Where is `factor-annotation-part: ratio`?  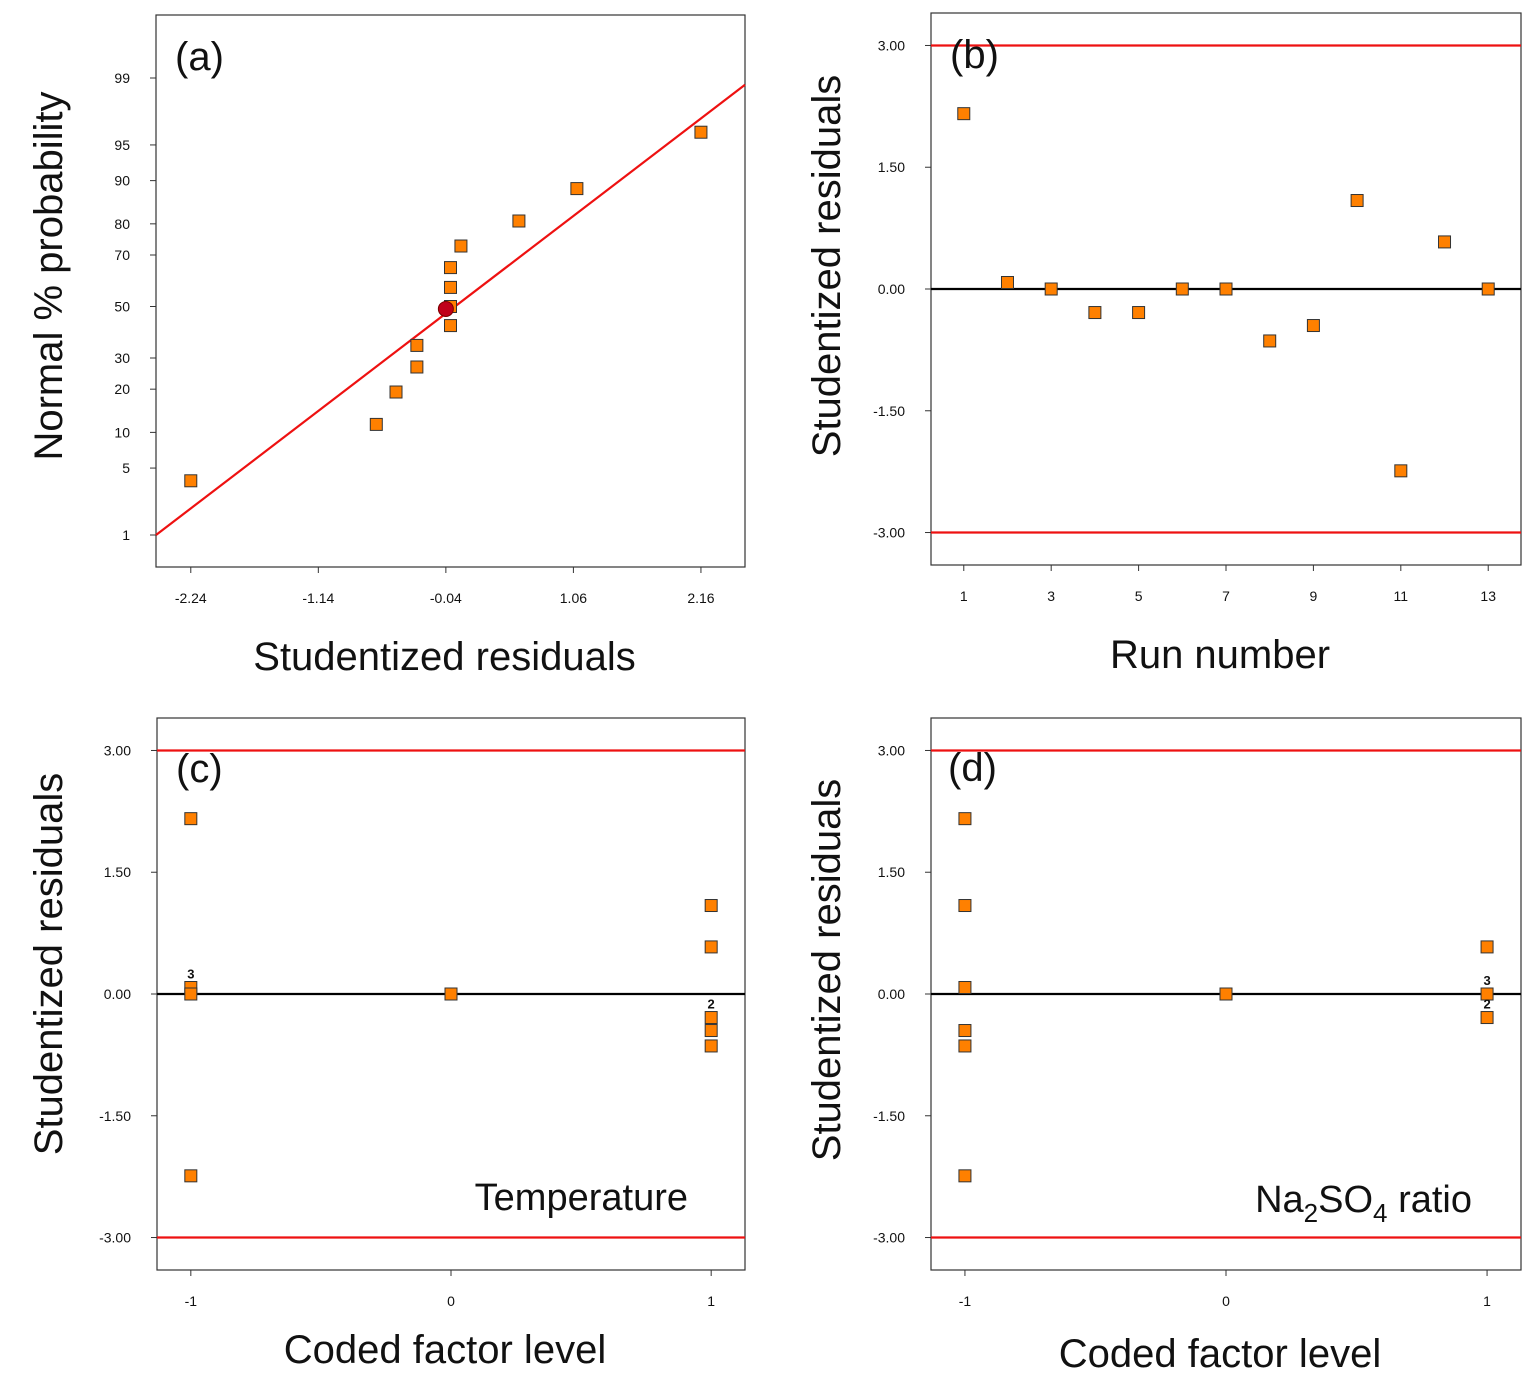
factor-annotation-part: ratio is located at coordinates (1430, 1200).